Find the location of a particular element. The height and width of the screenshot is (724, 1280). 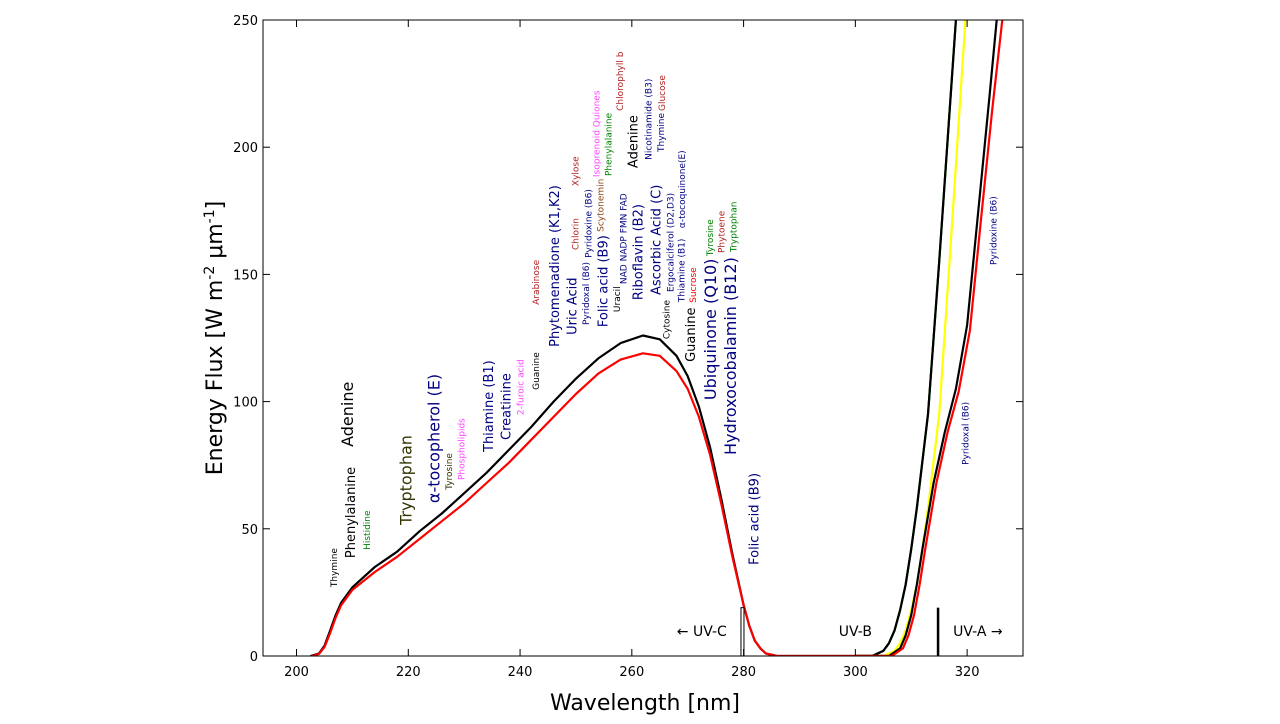

x-tick-label: 200 is located at coordinates (296, 672).